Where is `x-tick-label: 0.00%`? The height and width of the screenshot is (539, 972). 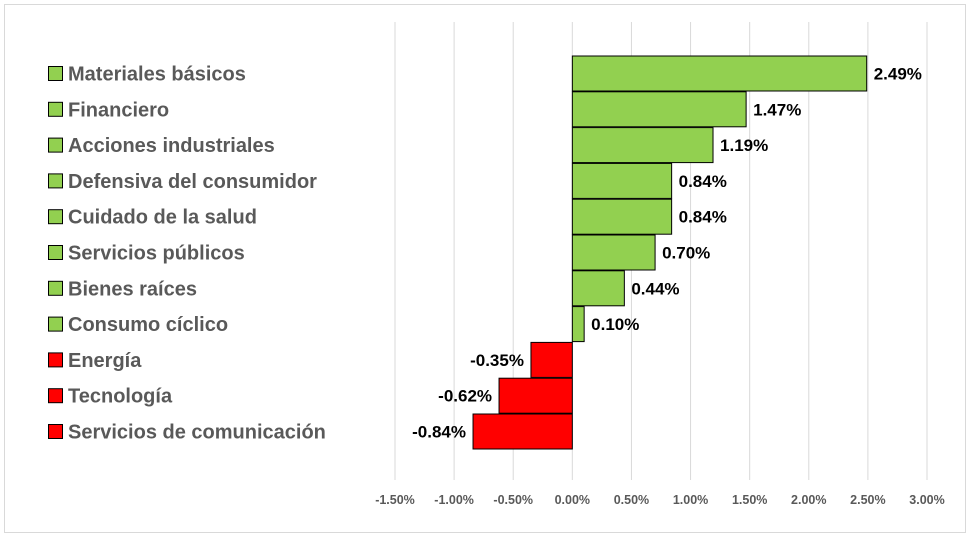 x-tick-label: 0.00% is located at coordinates (572, 500).